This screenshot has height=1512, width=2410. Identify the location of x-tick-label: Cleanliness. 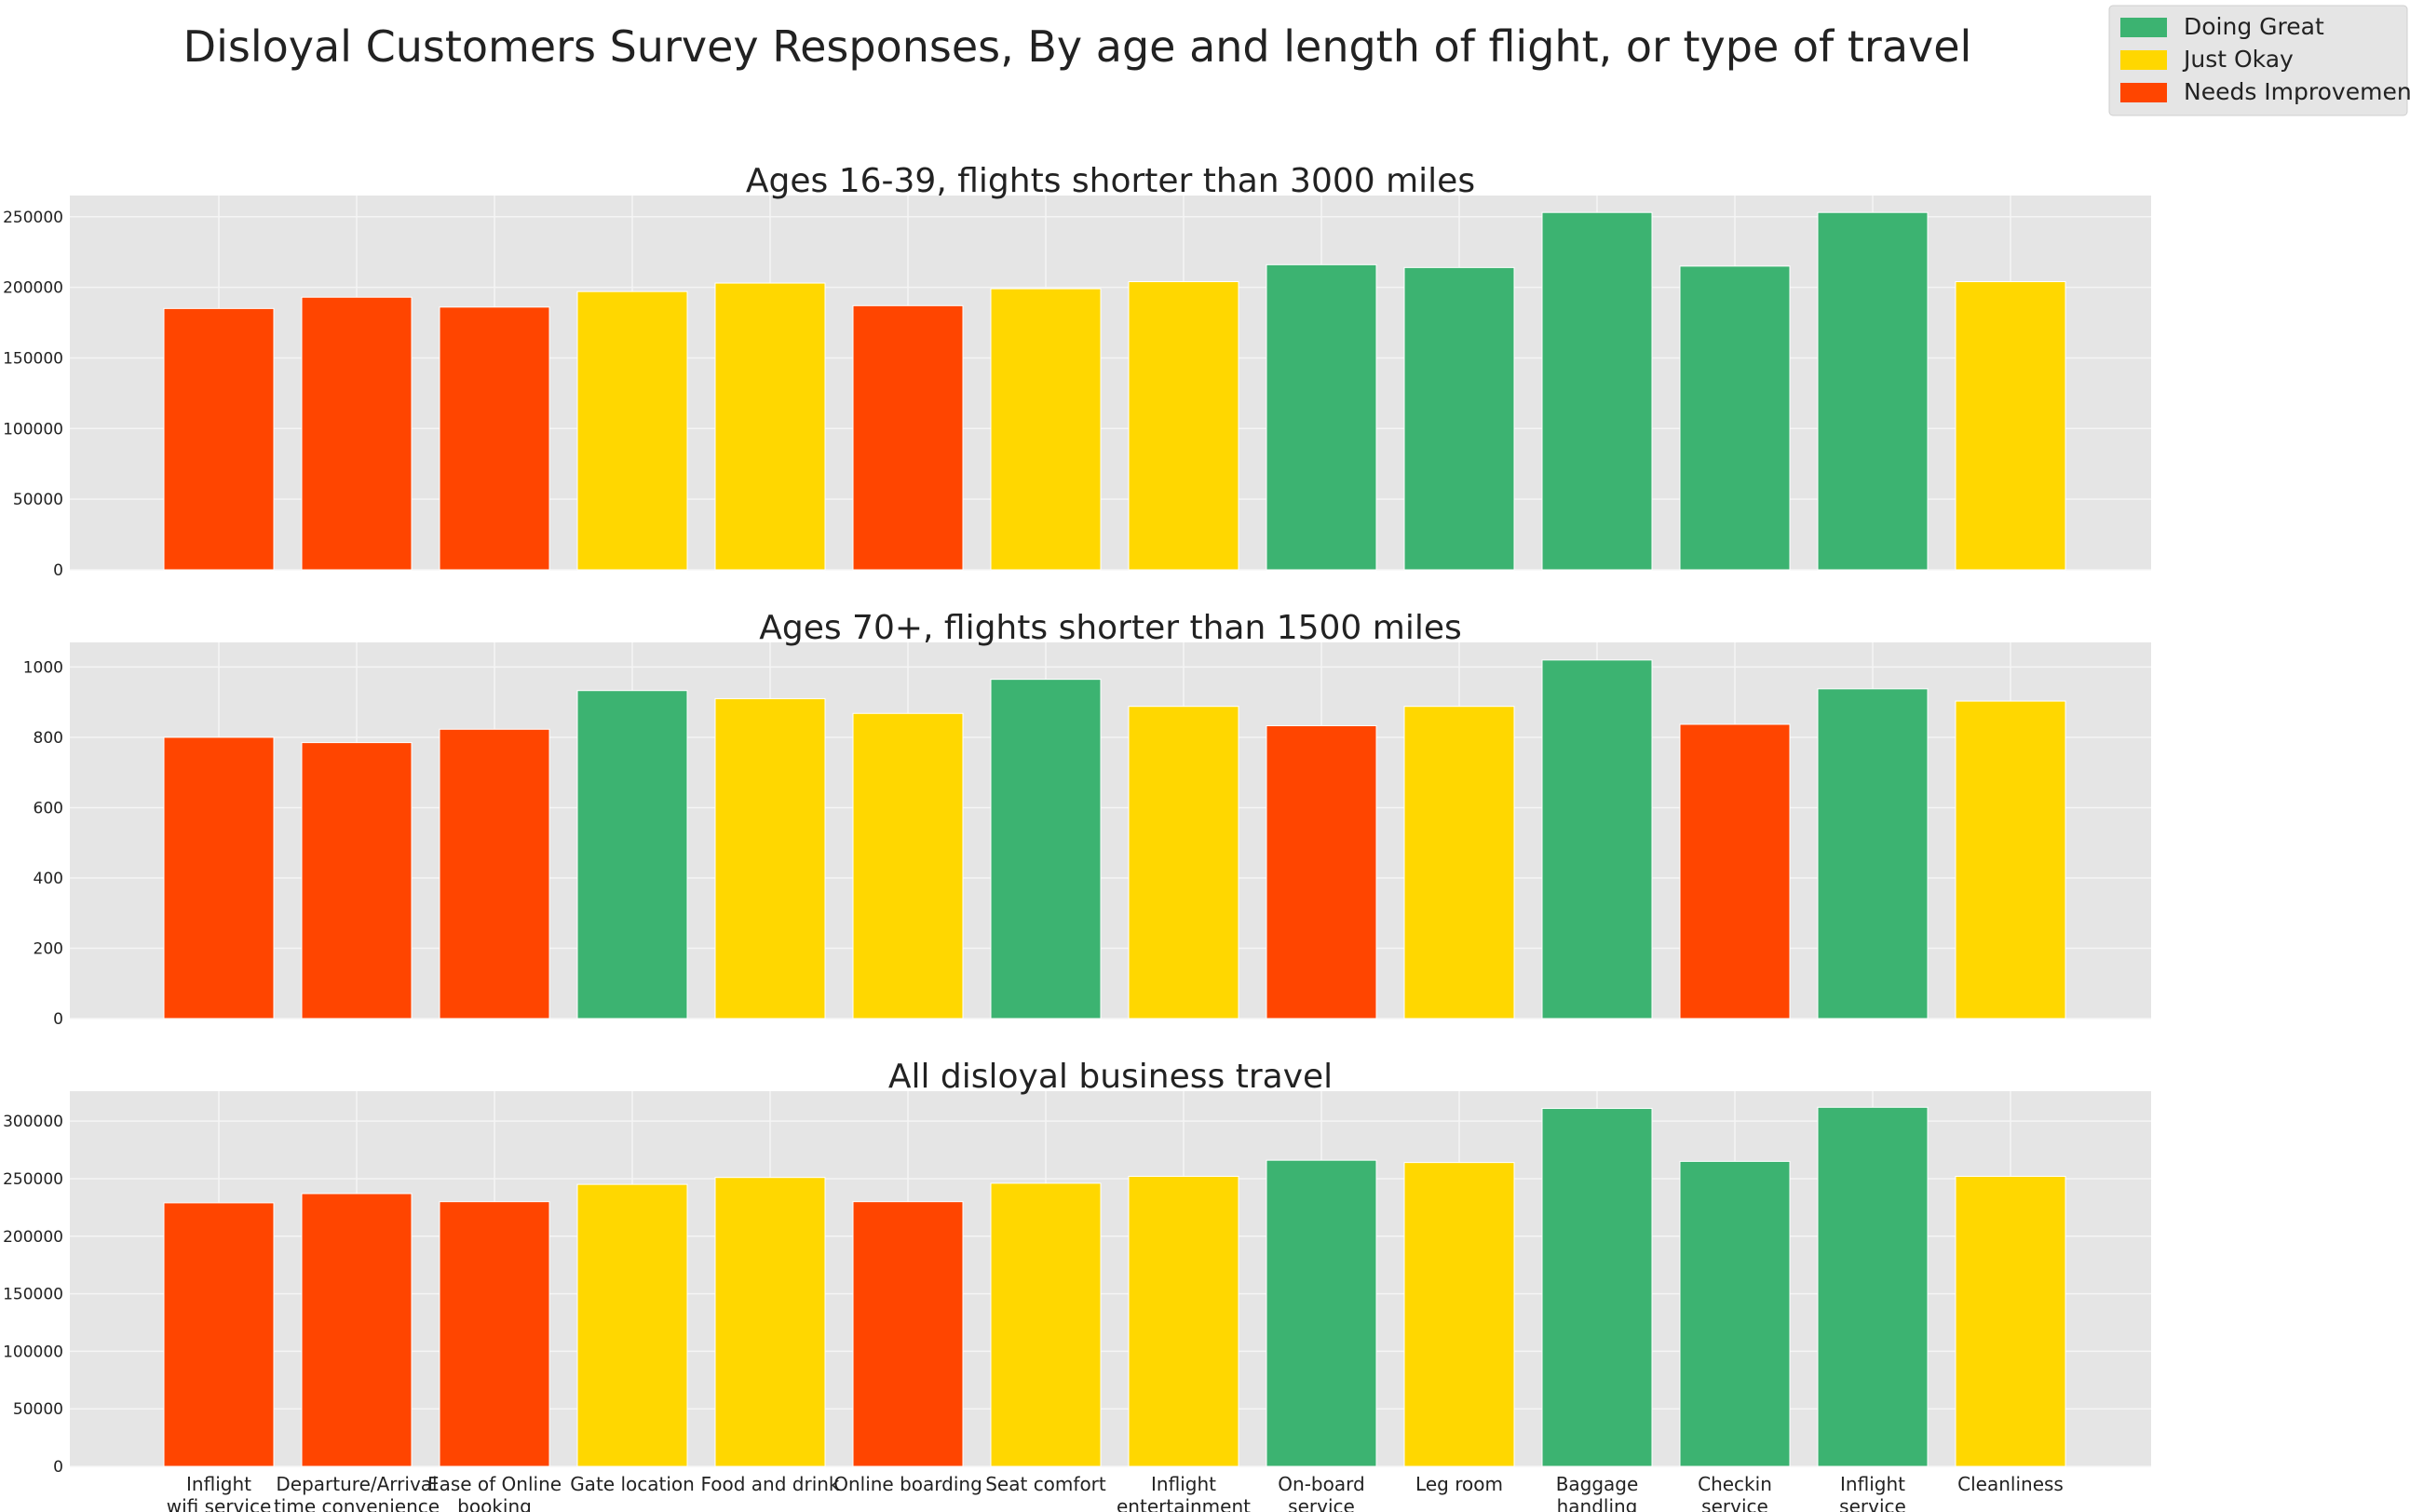
(2010, 1484).